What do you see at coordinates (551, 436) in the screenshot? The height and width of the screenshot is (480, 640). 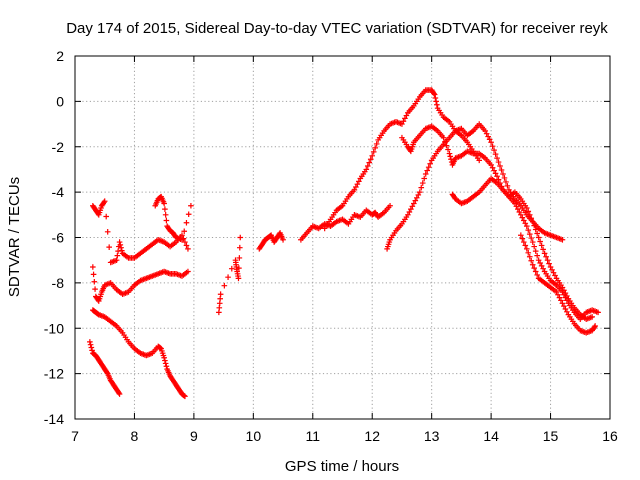 I see `x-tick-label: 15` at bounding box center [551, 436].